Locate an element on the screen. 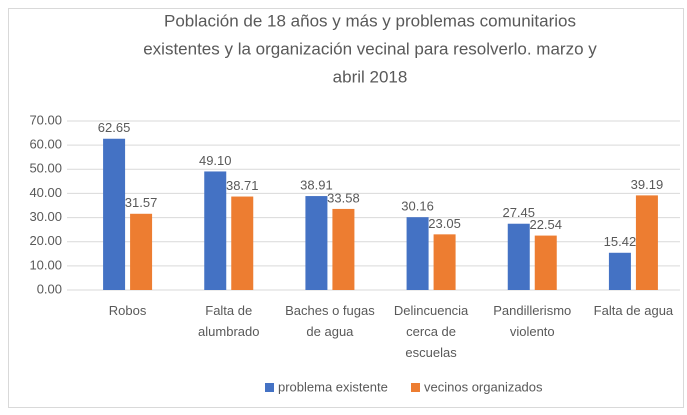 The height and width of the screenshot is (415, 687). chart-title: abril 2018 is located at coordinates (370, 76).